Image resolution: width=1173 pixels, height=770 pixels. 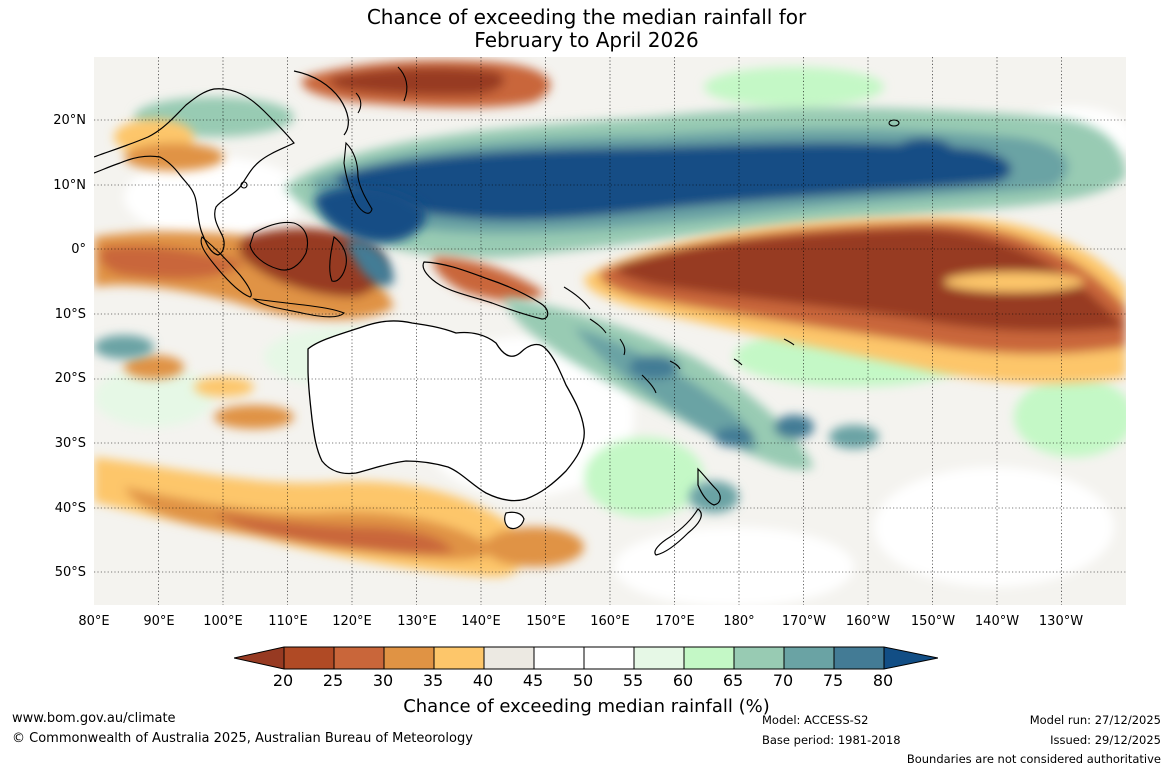 What do you see at coordinates (733, 680) in the screenshot?
I see `colorbar-tick: 65` at bounding box center [733, 680].